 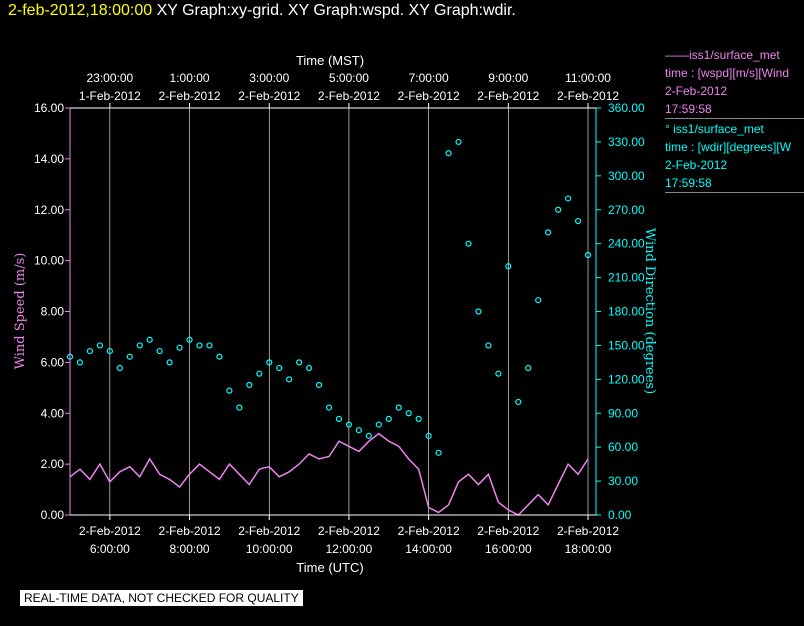 I want to click on y-tick-label-left: 0.00, so click(x=53, y=515).